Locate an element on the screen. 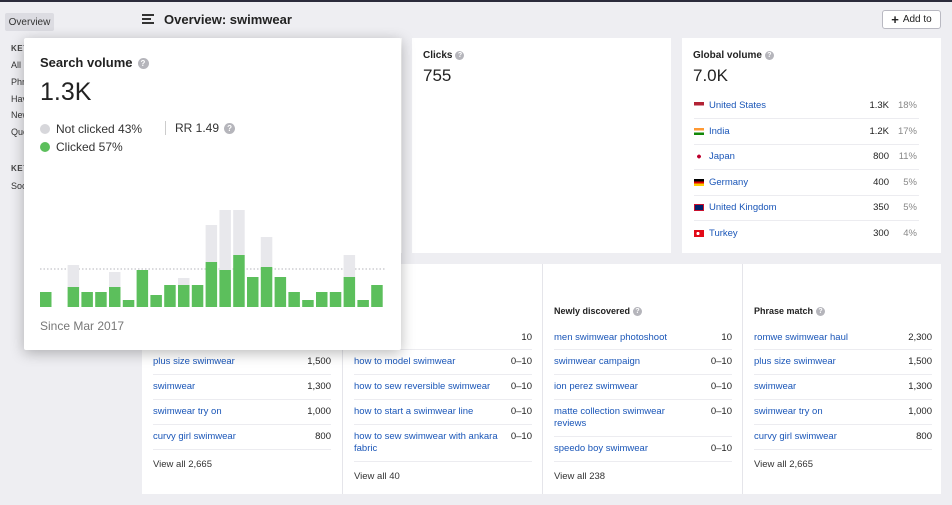  keyword-link: how to start a swimwear line is located at coordinates (414, 411).